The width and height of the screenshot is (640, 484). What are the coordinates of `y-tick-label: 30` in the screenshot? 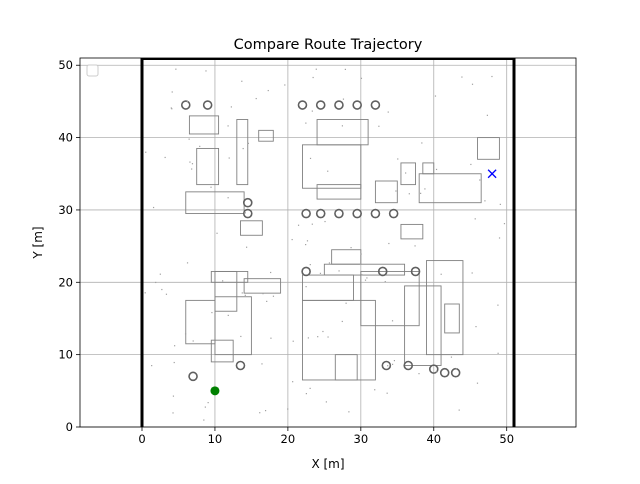 It's located at (65, 210).